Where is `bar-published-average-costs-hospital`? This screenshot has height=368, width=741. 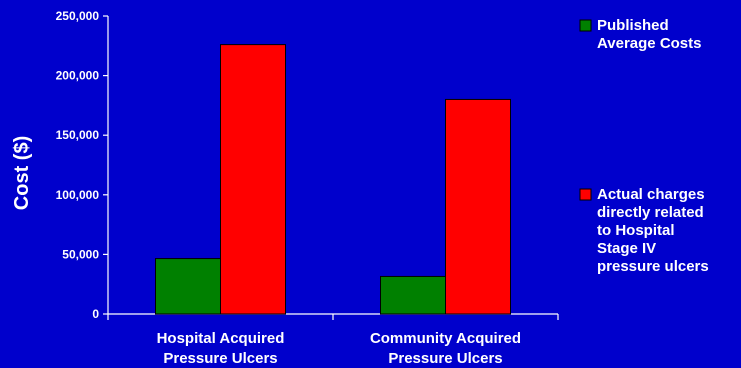
bar-published-average-costs-hospital is located at coordinates (188, 286).